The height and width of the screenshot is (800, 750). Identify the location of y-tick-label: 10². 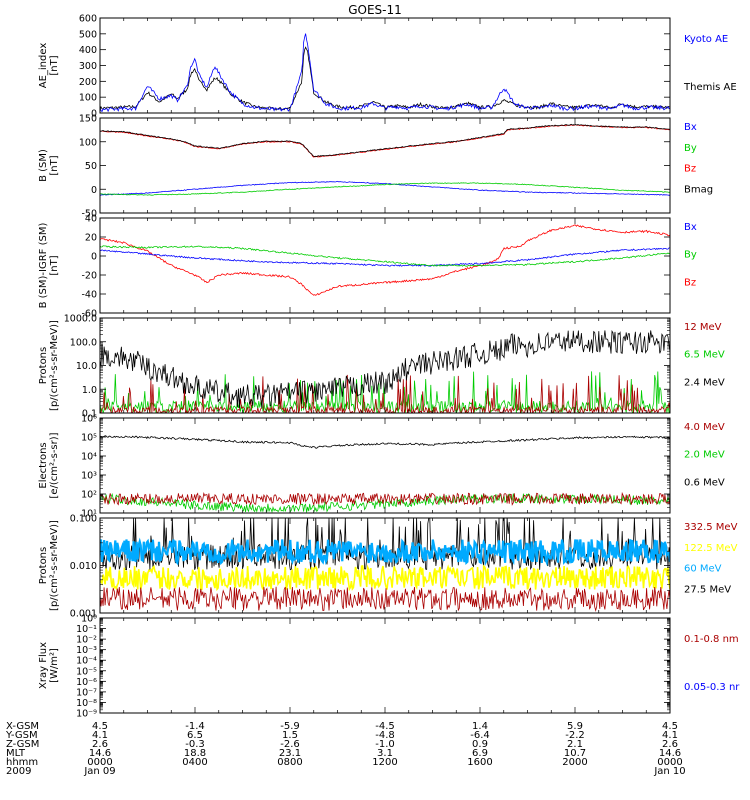
(89, 495).